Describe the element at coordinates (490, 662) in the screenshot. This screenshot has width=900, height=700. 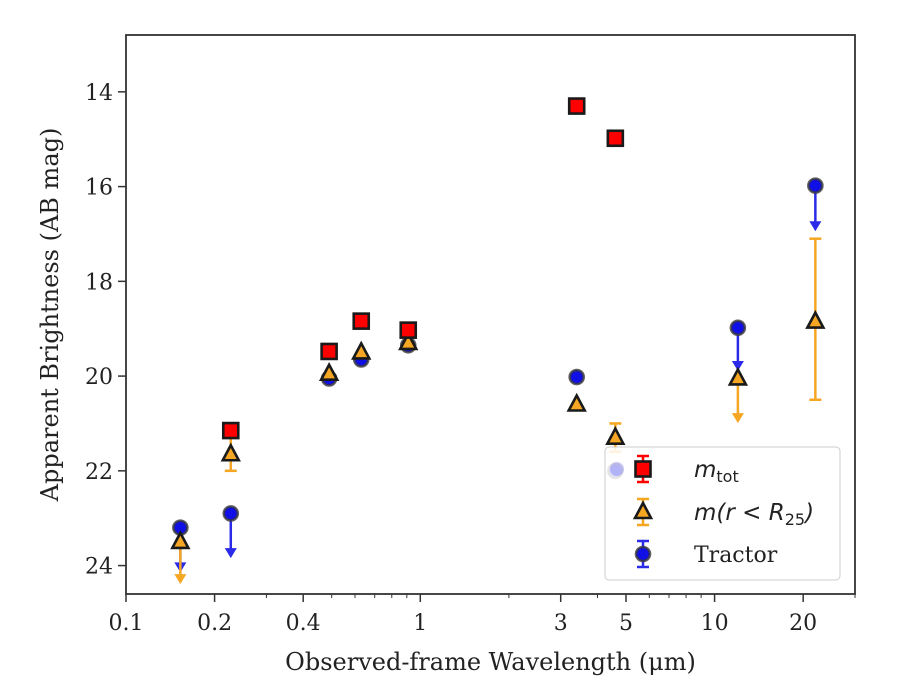
I see `x-axis-label: Observed-frame Wavelength (μm)` at that location.